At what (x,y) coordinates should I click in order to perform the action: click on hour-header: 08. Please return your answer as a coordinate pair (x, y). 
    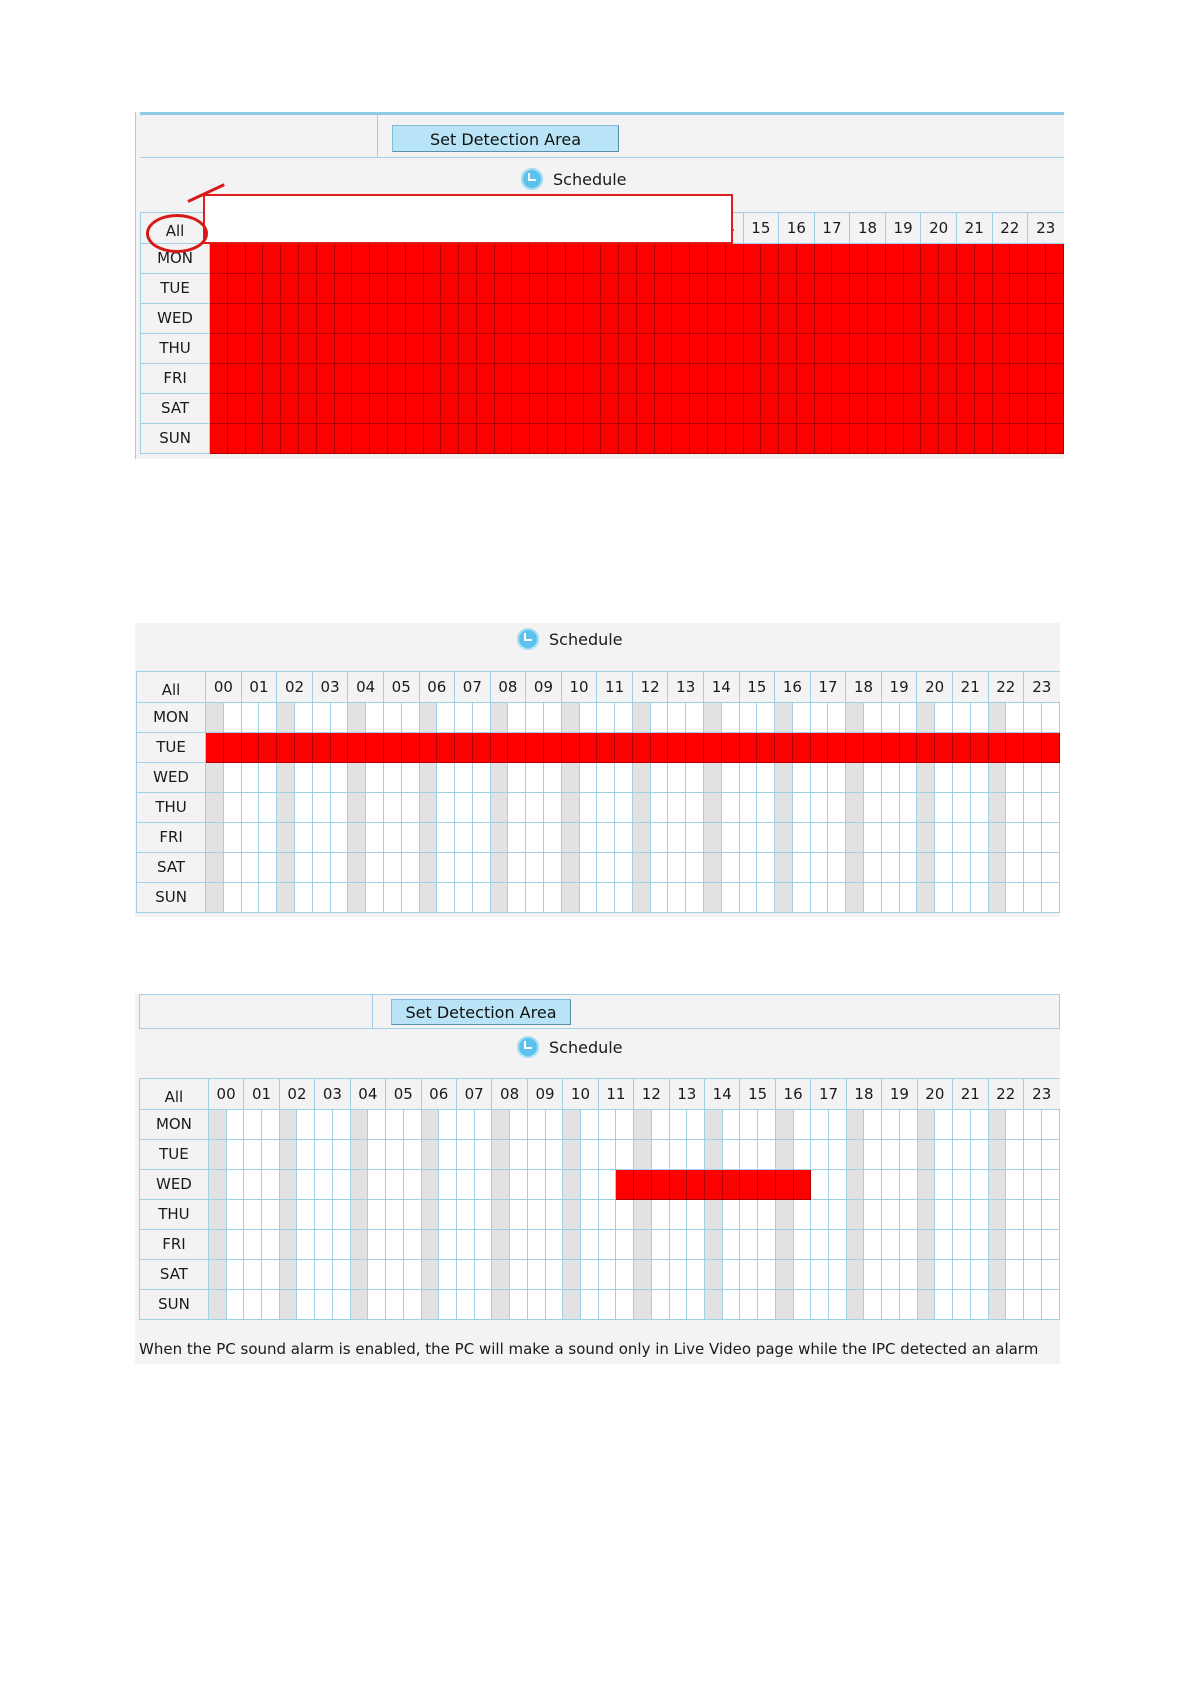
    Looking at the image, I should click on (509, 1094).